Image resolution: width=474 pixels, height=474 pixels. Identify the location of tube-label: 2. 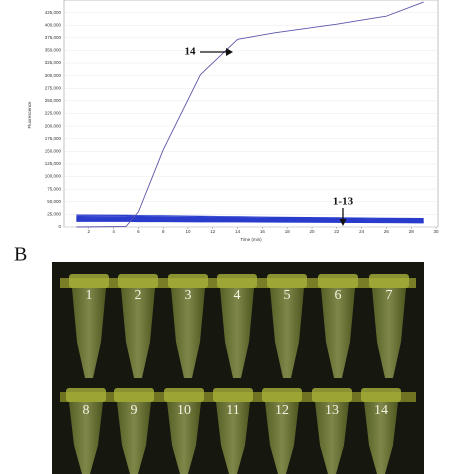
(138, 295).